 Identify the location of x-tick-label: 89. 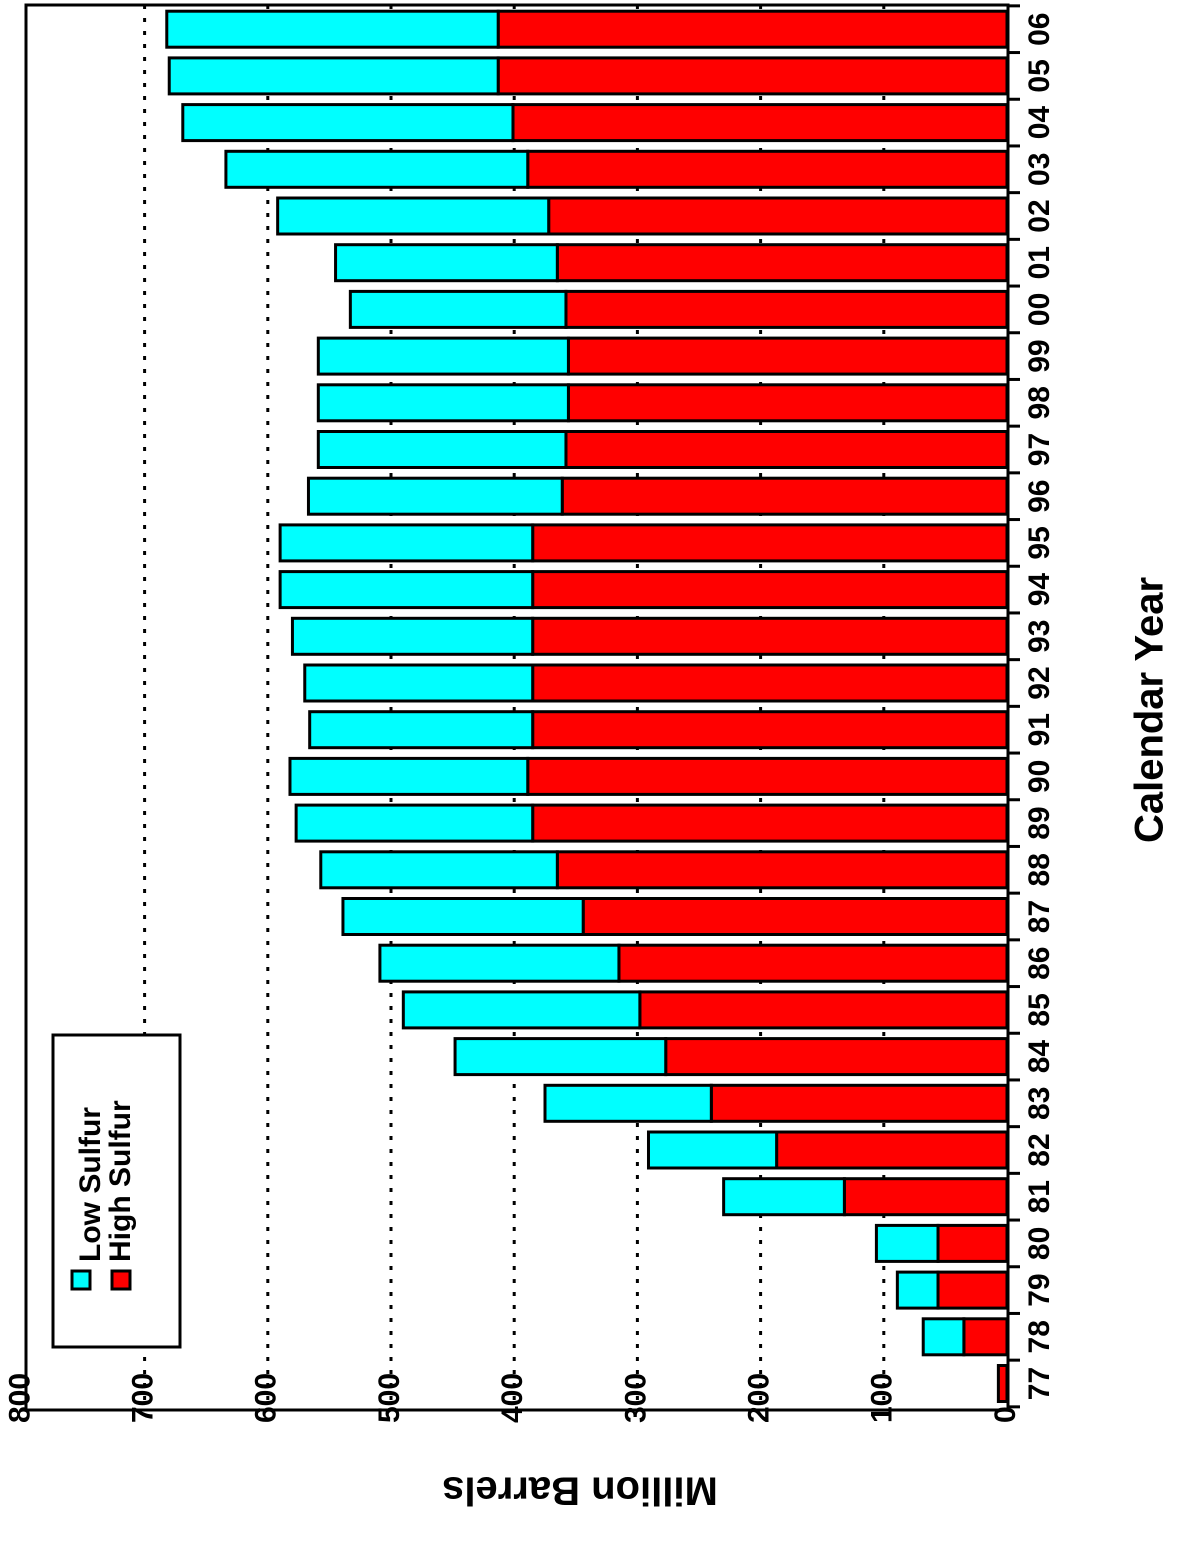
(1039, 822).